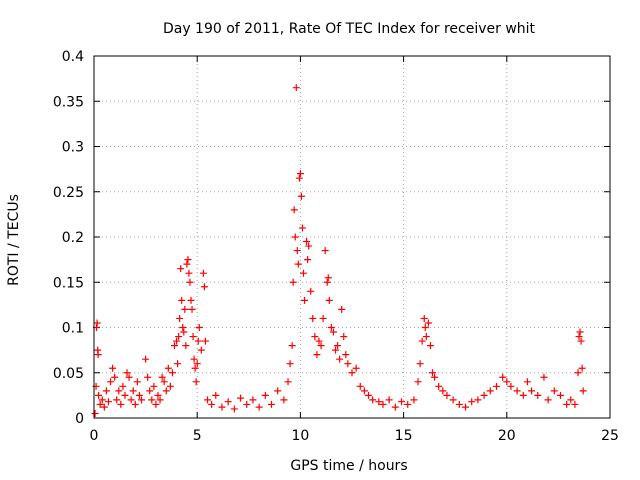 This screenshot has height=480, width=640. What do you see at coordinates (348, 466) in the screenshot?
I see `x-axis-label: GPS time / hours` at bounding box center [348, 466].